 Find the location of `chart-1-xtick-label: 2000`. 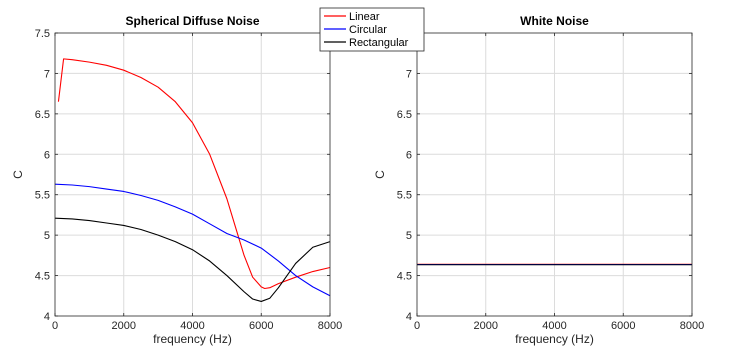

chart-1-xtick-label: 2000 is located at coordinates (486, 326).